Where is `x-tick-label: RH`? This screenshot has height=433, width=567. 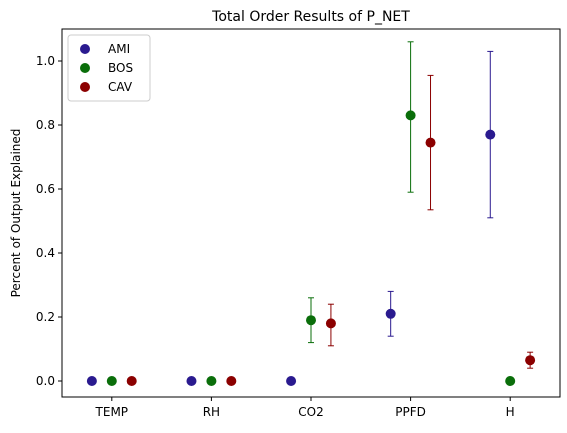 x-tick-label: RH is located at coordinates (211, 412).